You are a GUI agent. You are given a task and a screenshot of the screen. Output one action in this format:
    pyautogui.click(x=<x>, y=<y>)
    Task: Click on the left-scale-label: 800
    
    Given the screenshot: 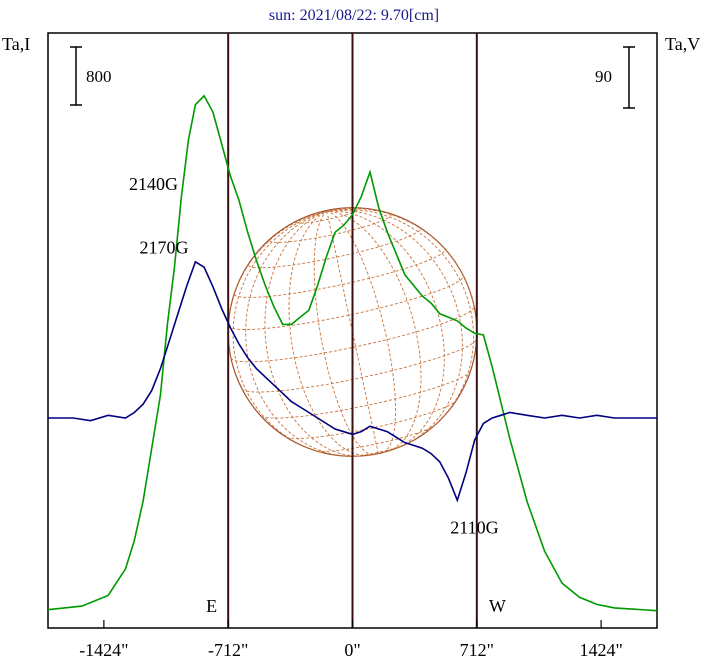 What is the action you would take?
    pyautogui.click(x=99, y=76)
    